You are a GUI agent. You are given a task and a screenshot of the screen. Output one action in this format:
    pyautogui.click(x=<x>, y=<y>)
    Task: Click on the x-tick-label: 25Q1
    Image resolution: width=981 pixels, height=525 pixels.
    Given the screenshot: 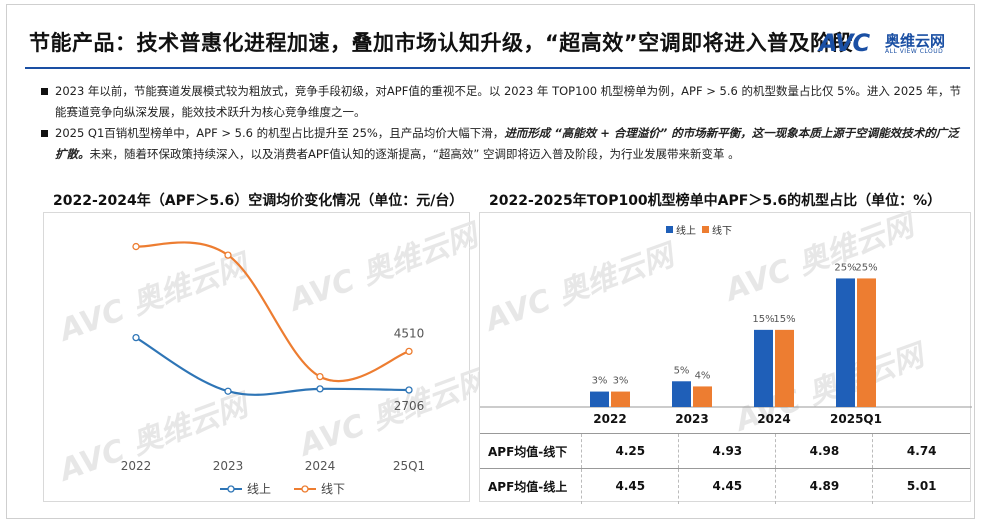 What is the action you would take?
    pyautogui.click(x=409, y=466)
    